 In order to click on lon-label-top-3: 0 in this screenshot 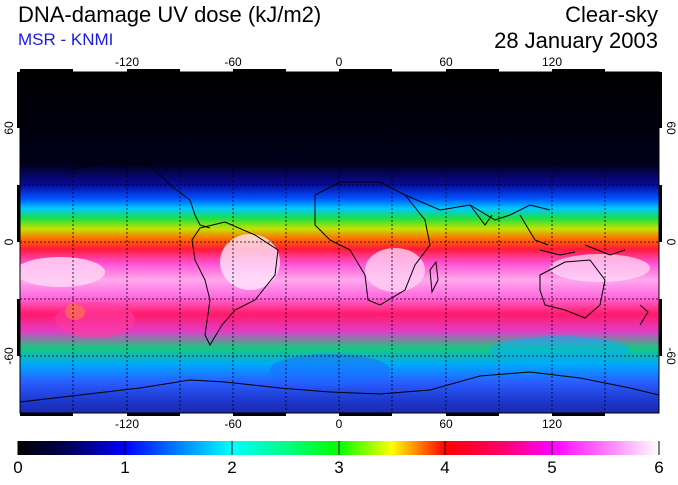, I will do `click(339, 62)`.